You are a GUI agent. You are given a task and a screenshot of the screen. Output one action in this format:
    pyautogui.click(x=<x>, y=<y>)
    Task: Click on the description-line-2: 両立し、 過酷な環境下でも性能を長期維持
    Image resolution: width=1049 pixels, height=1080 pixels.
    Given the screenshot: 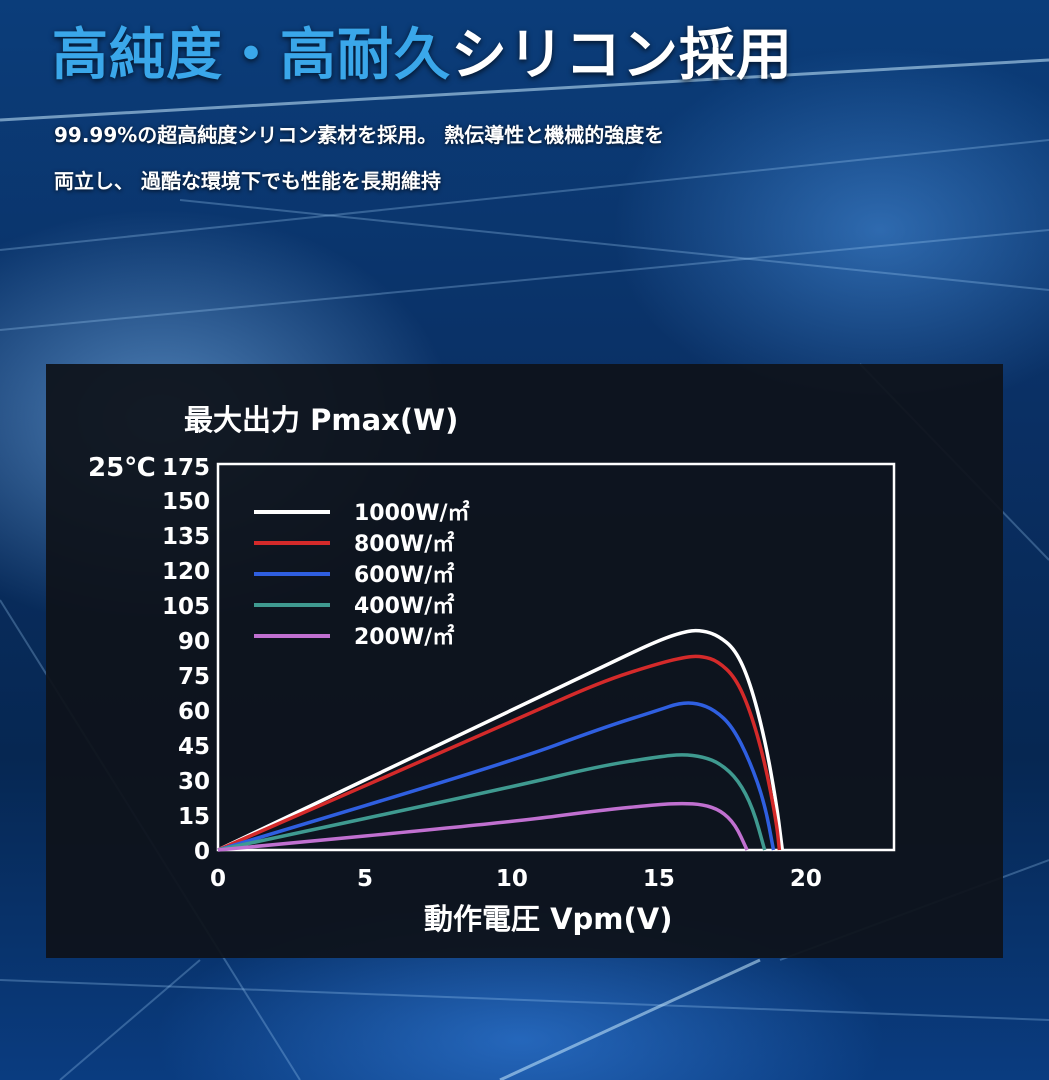 What is the action you would take?
    pyautogui.click(x=247, y=181)
    